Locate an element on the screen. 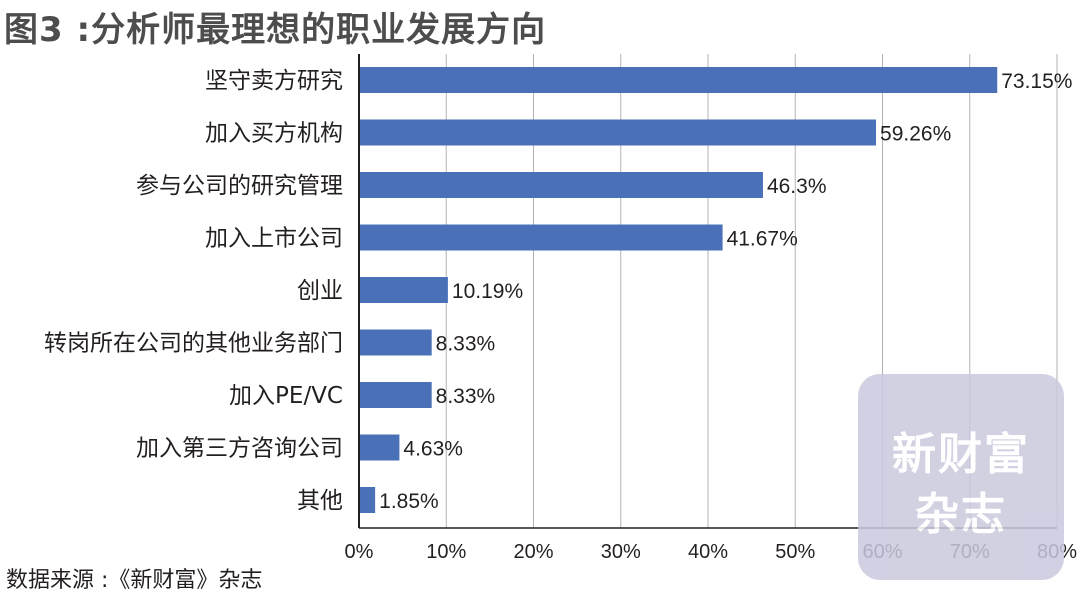 This screenshot has width=1080, height=597. category-label: 参与公司的研究管理 is located at coordinates (239, 186).